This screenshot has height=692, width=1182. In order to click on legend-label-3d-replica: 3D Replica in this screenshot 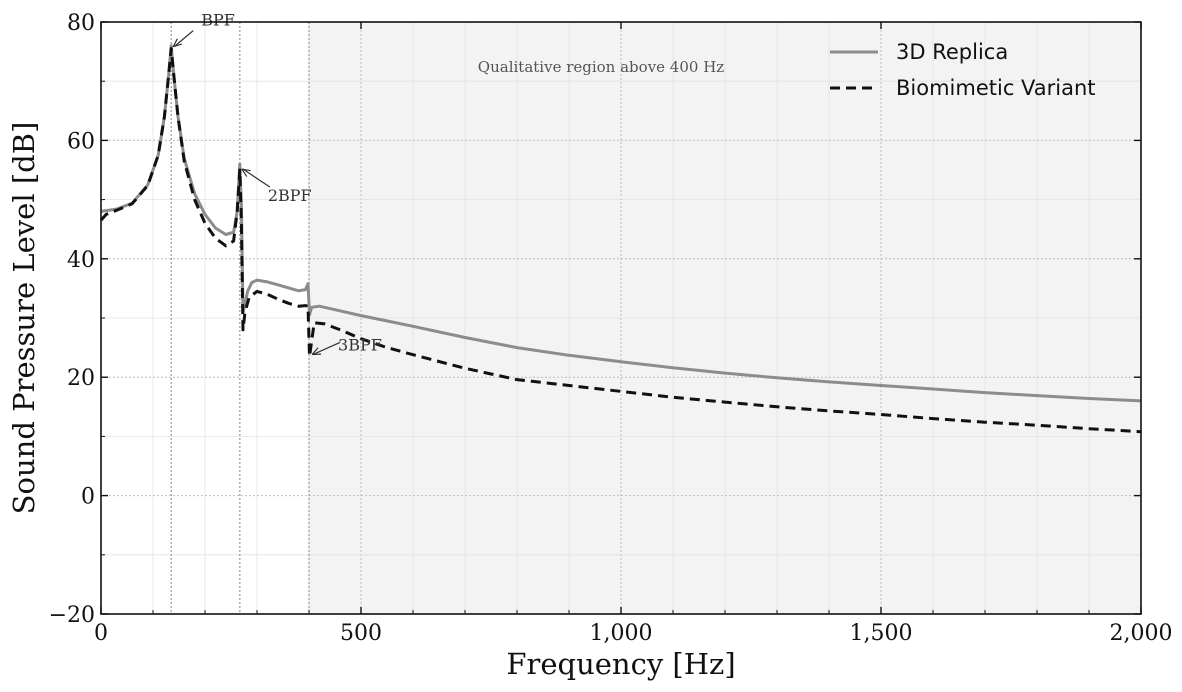, I will do `click(952, 52)`.